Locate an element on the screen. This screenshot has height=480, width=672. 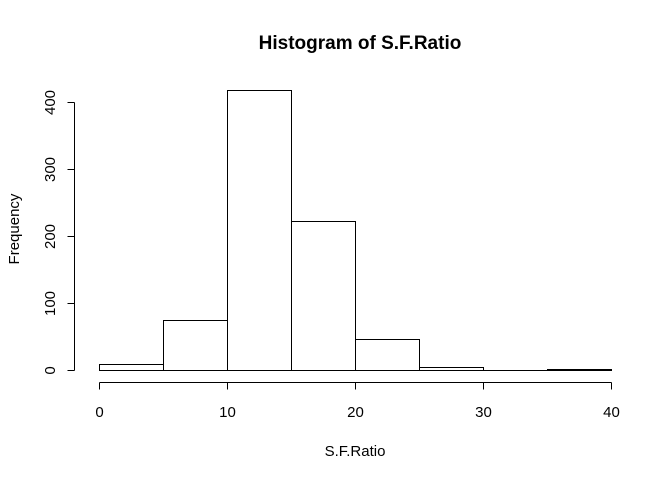
y-tick-label-1: 100 is located at coordinates (50, 303).